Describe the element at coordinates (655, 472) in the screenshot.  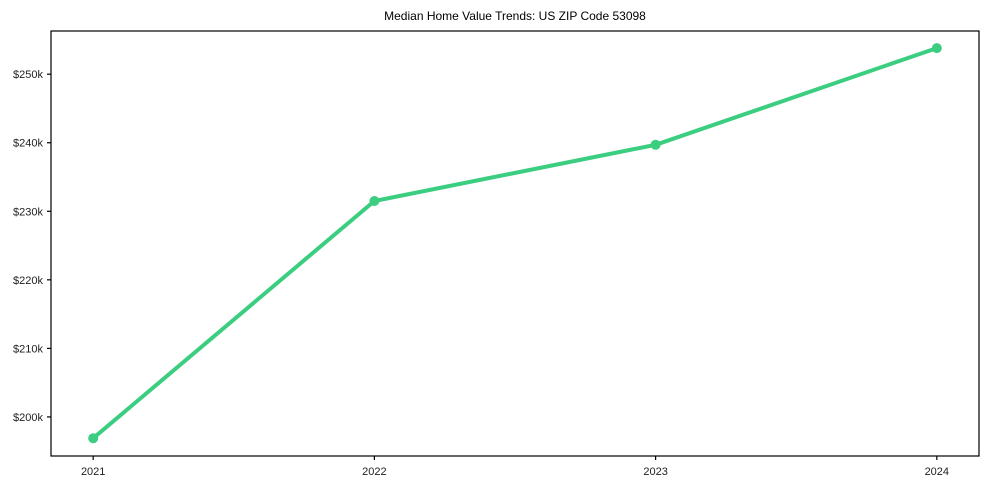
I see `x-tick-label: 2023` at that location.